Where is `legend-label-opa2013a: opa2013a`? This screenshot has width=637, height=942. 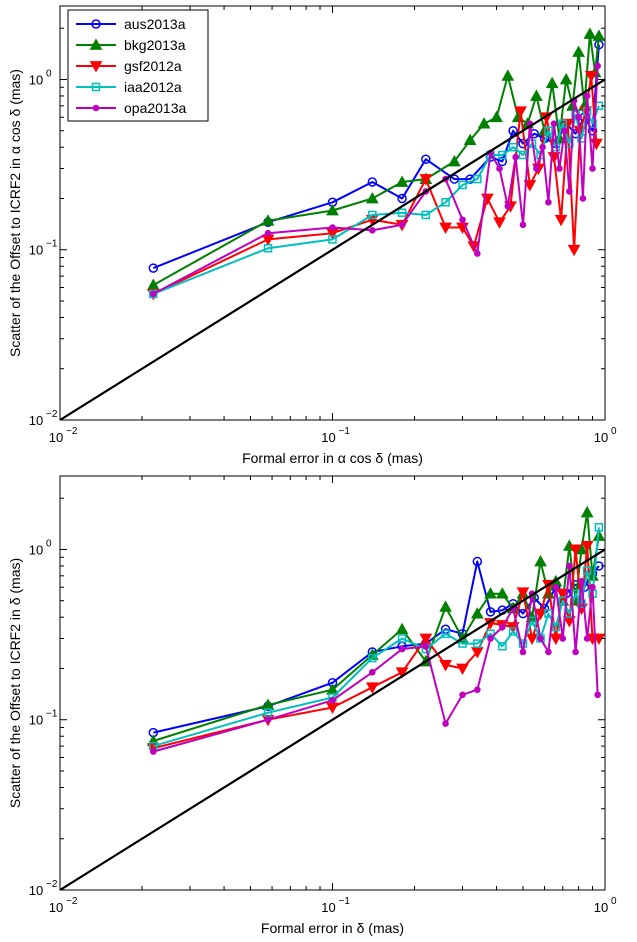 legend-label-opa2013a: opa2013a is located at coordinates (155, 108).